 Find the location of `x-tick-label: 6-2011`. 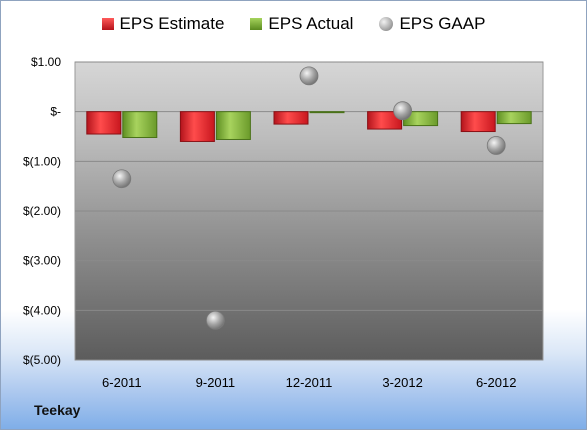

x-tick-label: 6-2011 is located at coordinates (122, 382).